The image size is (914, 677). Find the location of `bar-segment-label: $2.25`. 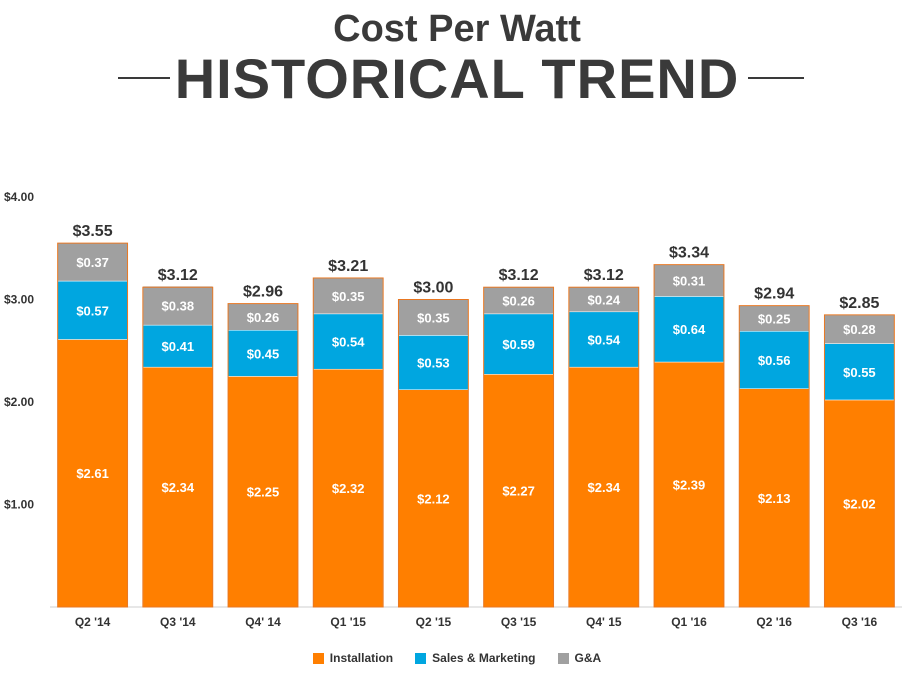

bar-segment-label: $2.25 is located at coordinates (263, 492).